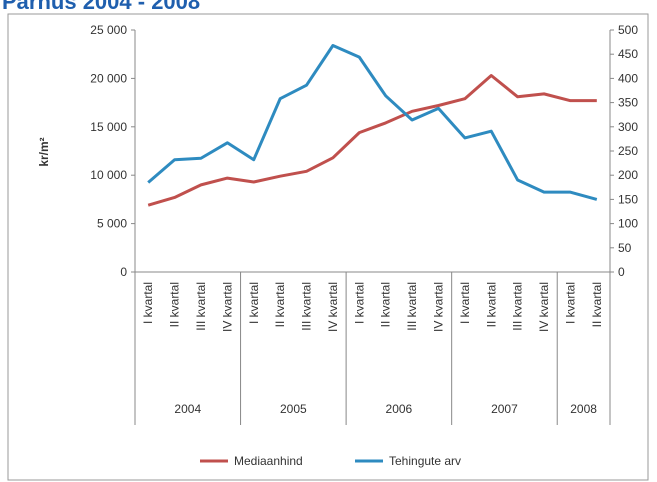 The image size is (657, 482). I want to click on y2-tick-label: 450, so click(628, 54).